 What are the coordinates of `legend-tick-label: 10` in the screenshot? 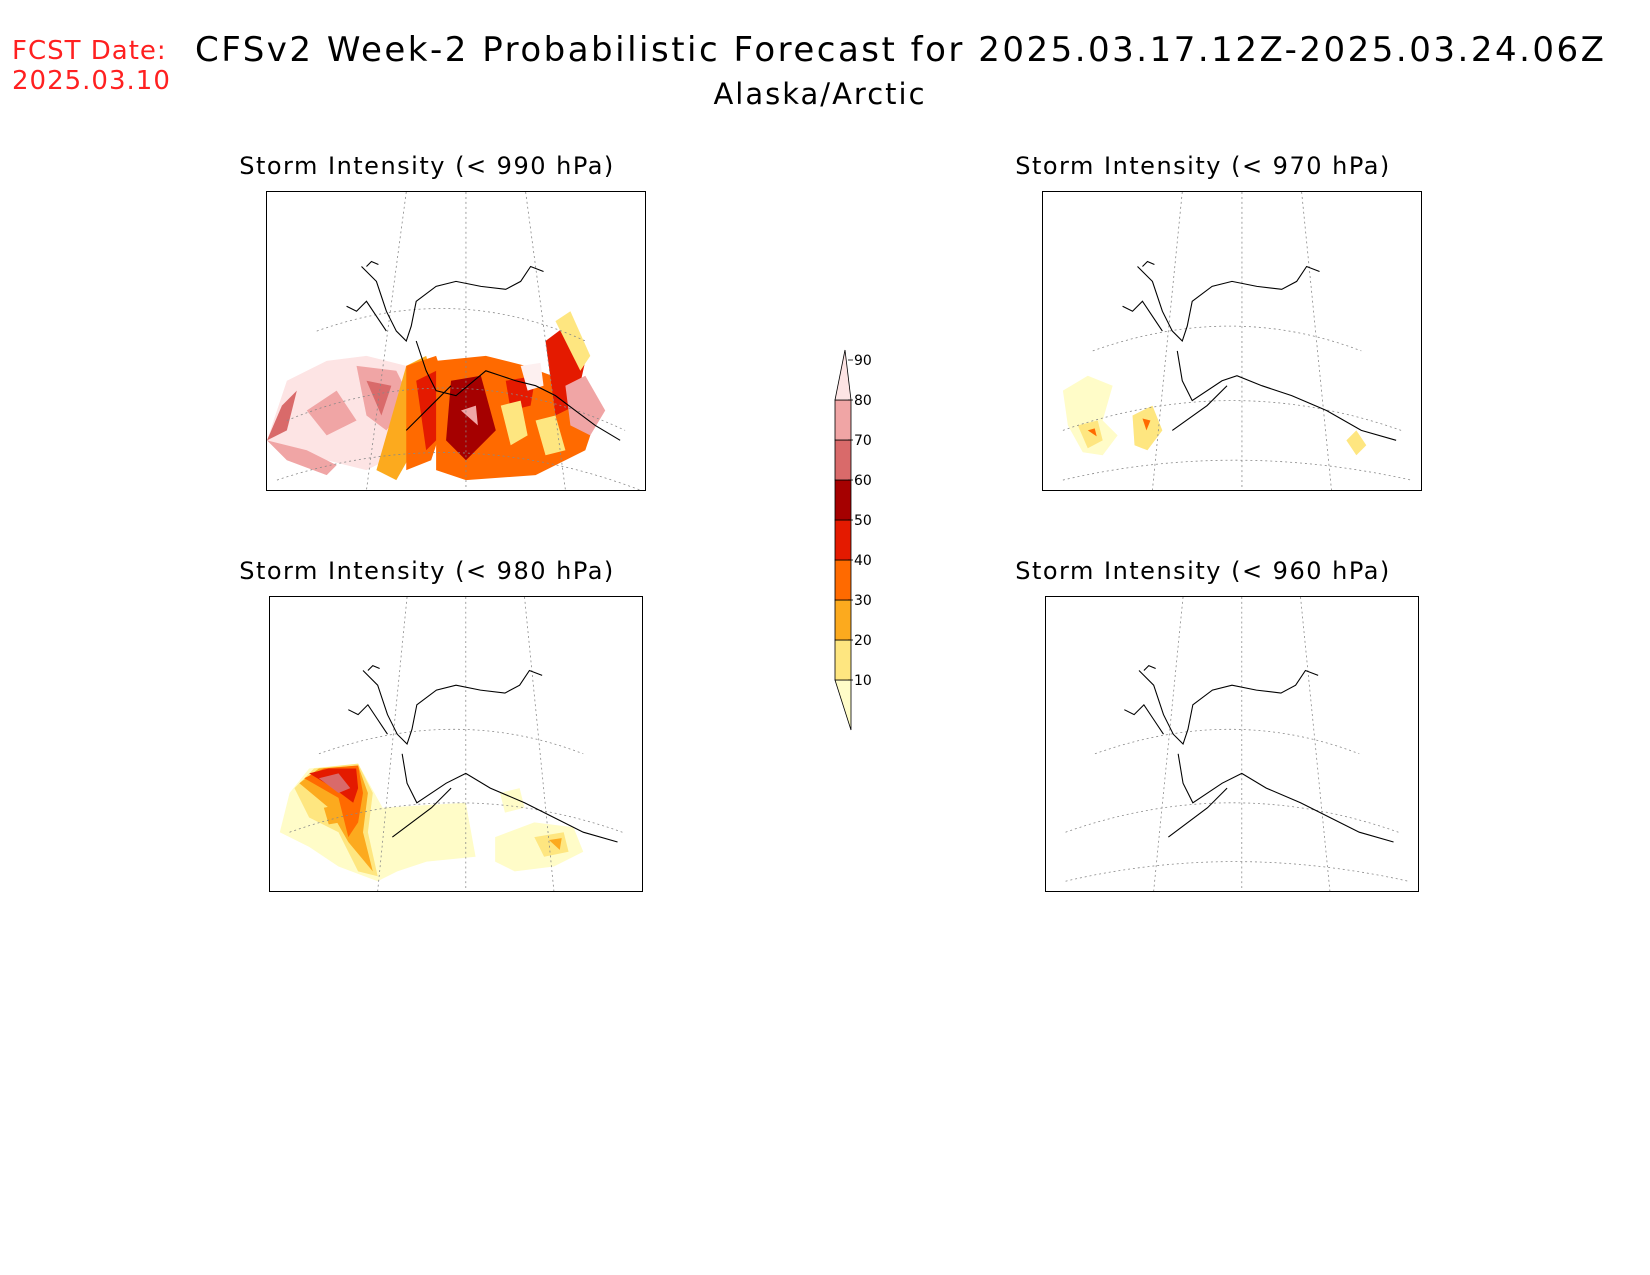 It's located at (863, 681).